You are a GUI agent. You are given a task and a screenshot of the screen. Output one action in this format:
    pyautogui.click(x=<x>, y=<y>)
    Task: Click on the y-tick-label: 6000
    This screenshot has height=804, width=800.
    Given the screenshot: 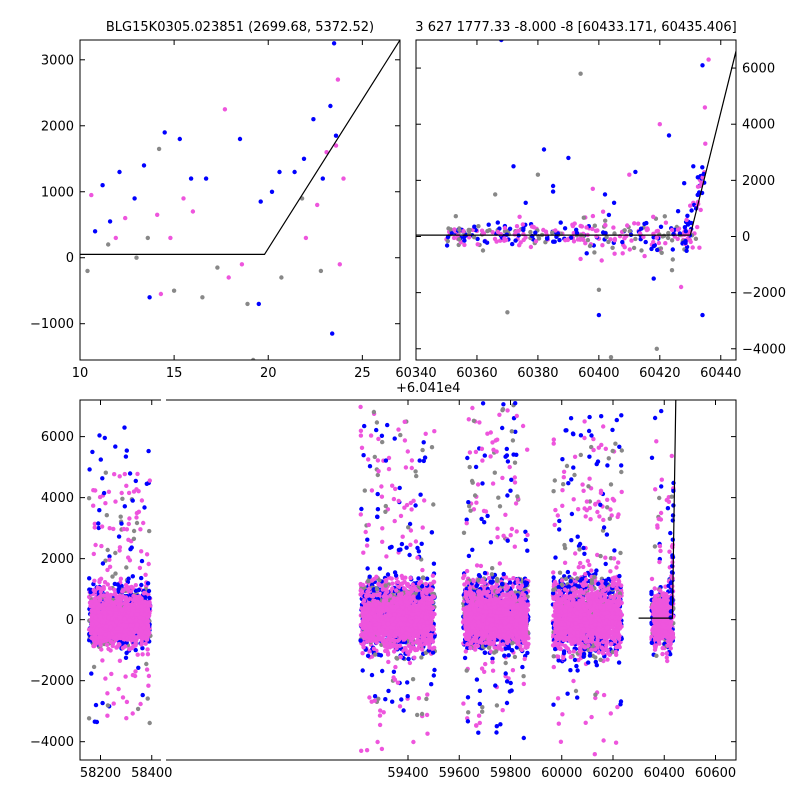 What is the action you would take?
    pyautogui.click(x=758, y=69)
    